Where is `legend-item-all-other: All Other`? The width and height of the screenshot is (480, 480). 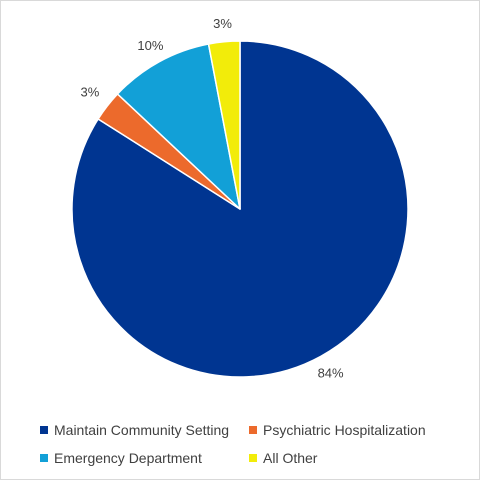 legend-item-all-other: All Other is located at coordinates (283, 458).